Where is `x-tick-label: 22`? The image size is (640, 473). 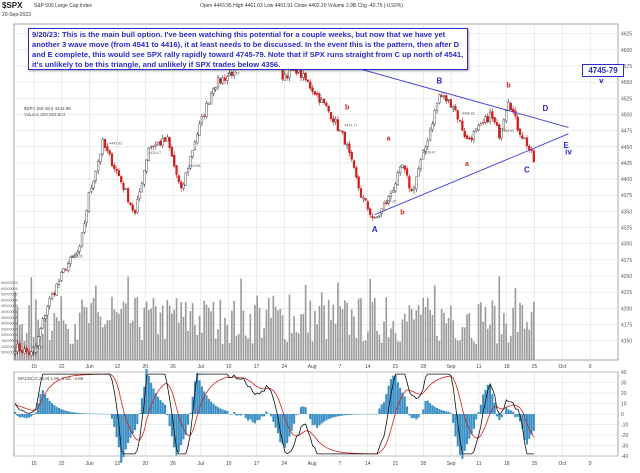 x-tick-label: 22 is located at coordinates (62, 367).